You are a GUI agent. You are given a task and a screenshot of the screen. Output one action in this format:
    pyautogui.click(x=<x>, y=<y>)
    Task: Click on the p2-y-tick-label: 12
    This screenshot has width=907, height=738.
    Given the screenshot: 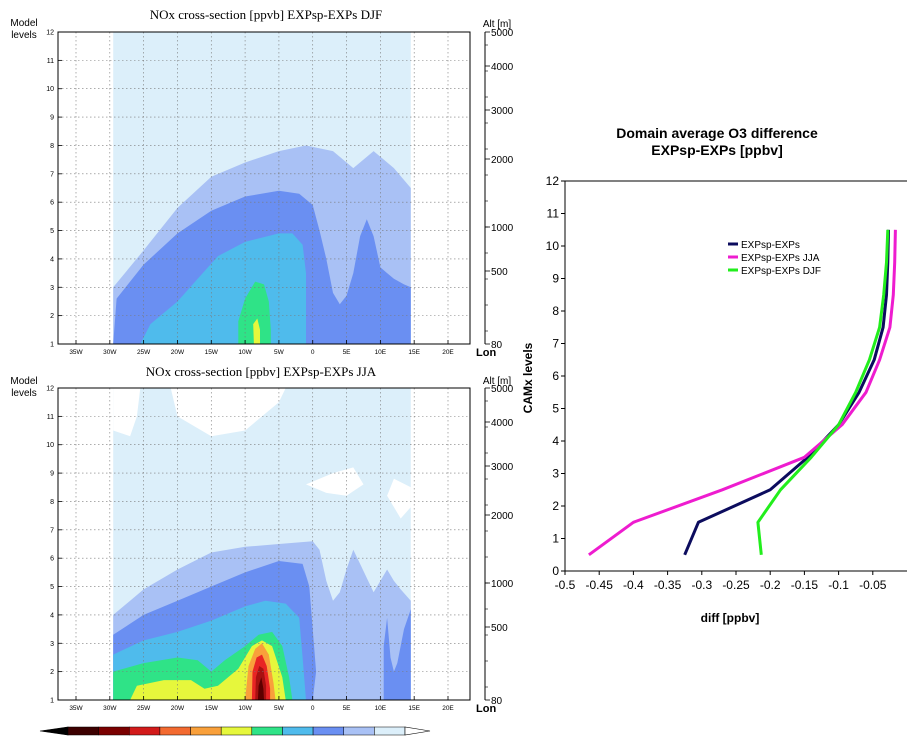 What is the action you would take?
    pyautogui.click(x=50, y=389)
    